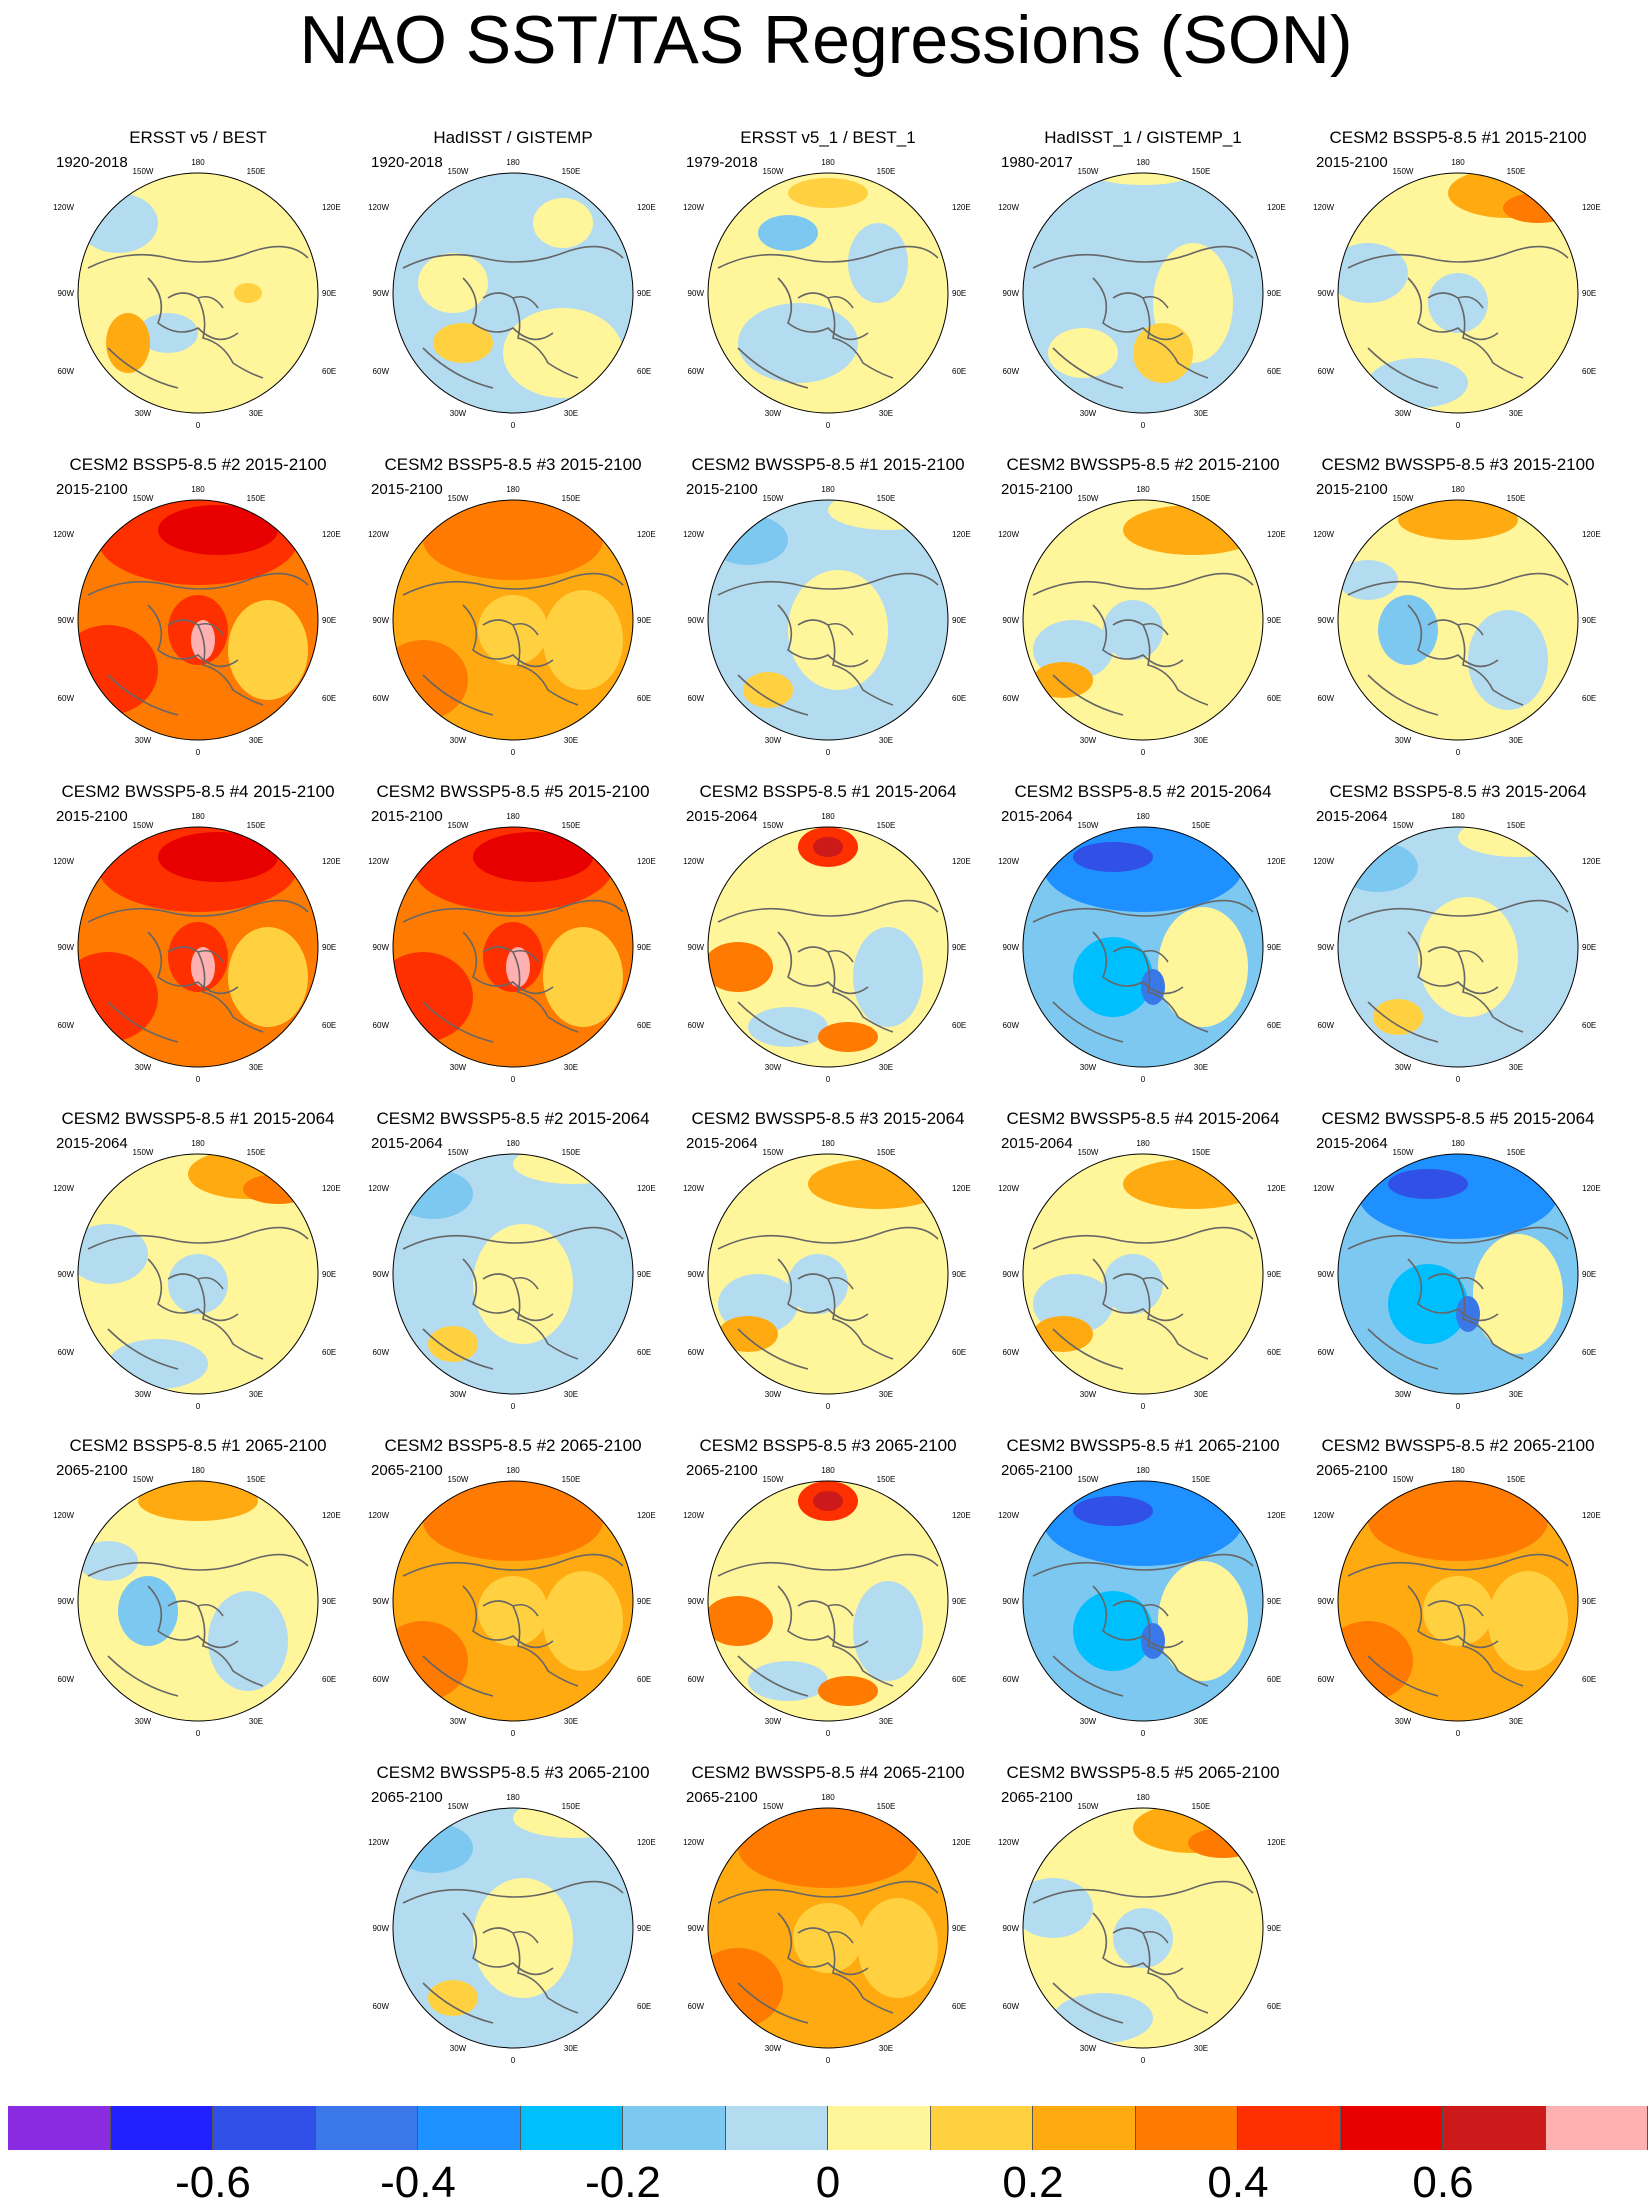  What do you see at coordinates (66, 371) in the screenshot?
I see `longitude-label: 60W` at bounding box center [66, 371].